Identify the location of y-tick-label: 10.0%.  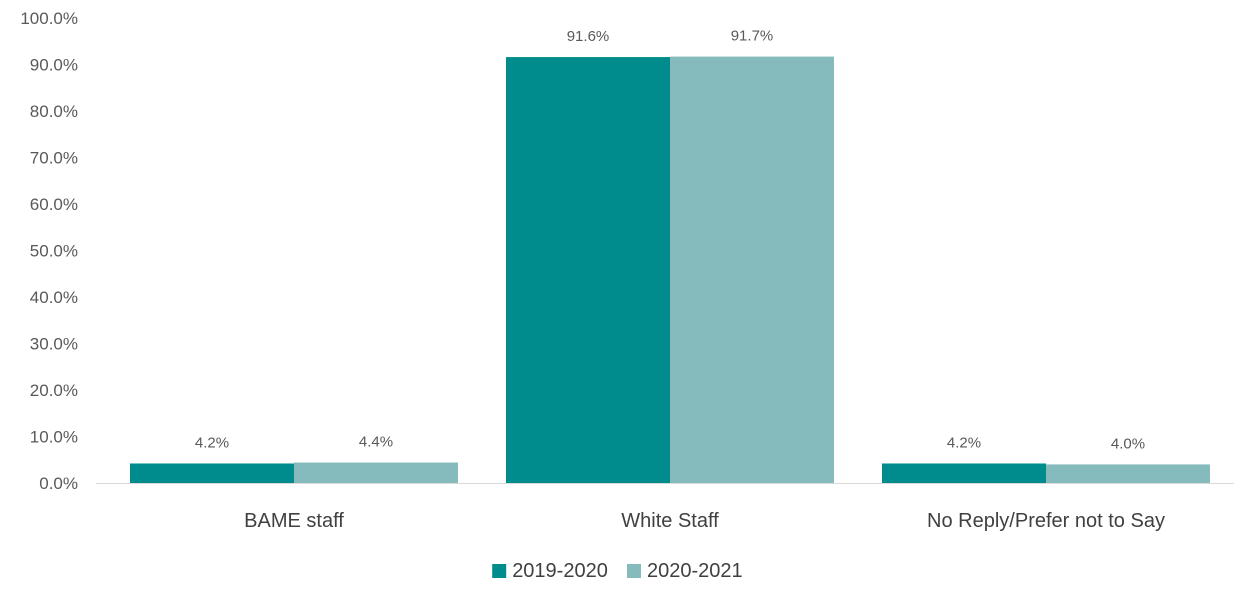
(54, 437).